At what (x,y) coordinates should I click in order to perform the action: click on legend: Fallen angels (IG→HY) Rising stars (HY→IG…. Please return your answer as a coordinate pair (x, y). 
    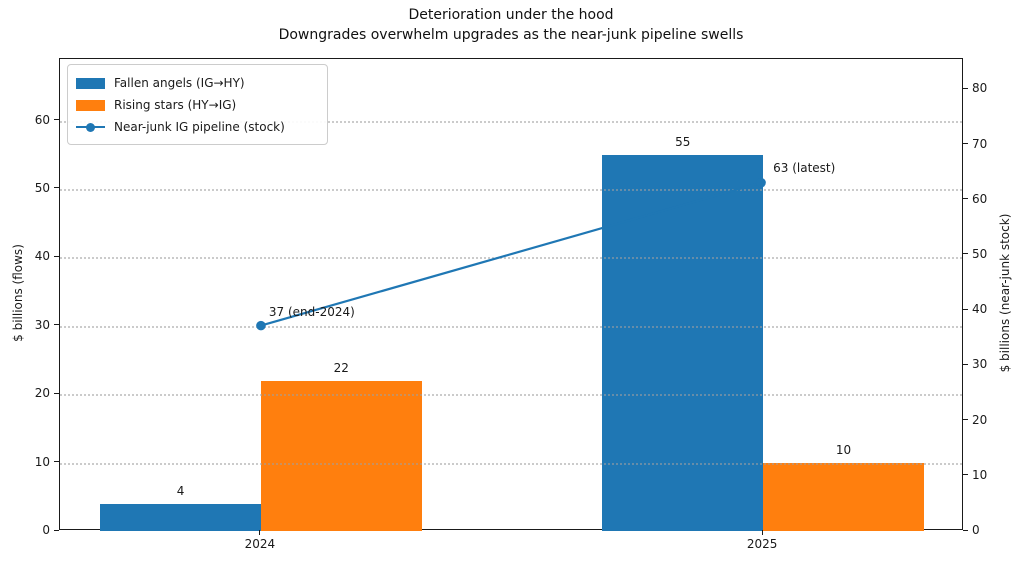
    Looking at the image, I should click on (197, 104).